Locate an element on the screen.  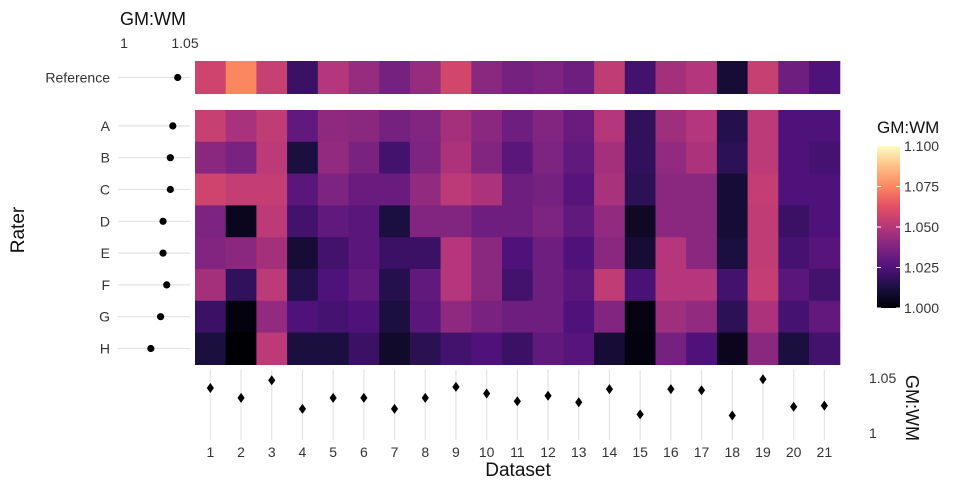
dataset-tick-label: 13 is located at coordinates (579, 452).